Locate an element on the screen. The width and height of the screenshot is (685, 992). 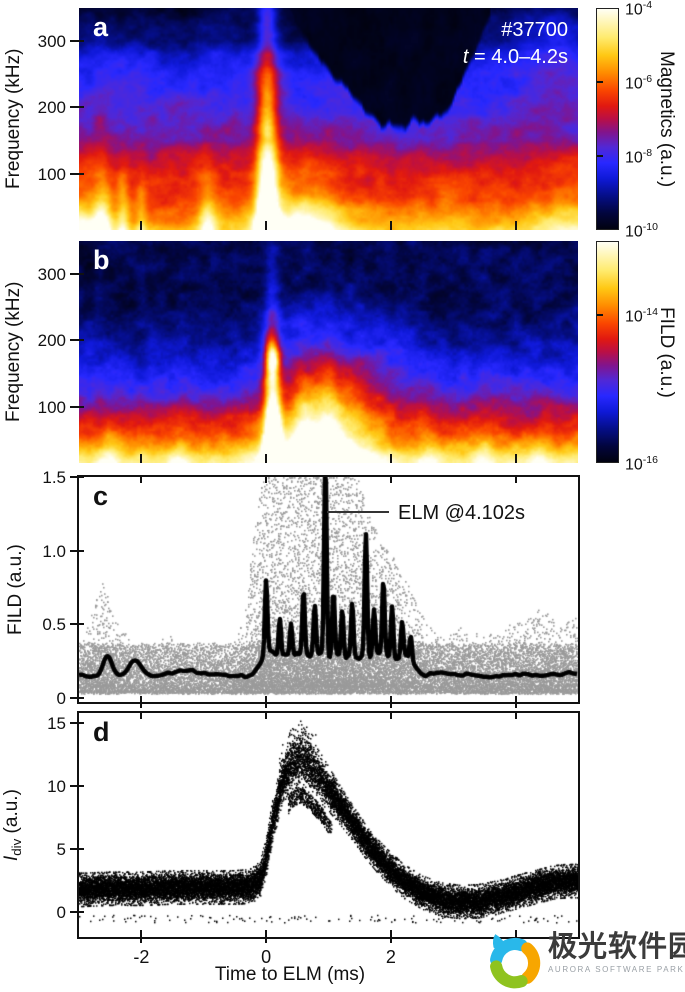
y-axis-title-c: FILD (a.u.) is located at coordinates (15, 590).